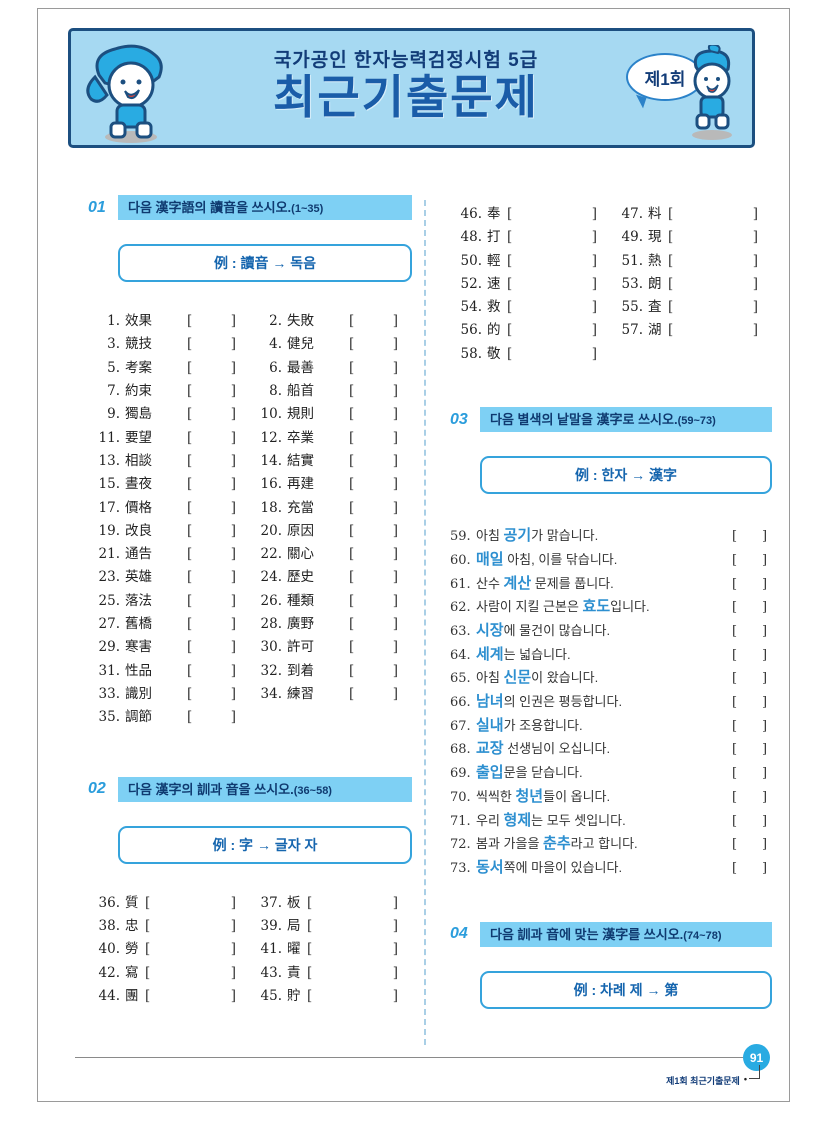  What do you see at coordinates (271, 577) in the screenshot?
I see `item-number: 24.` at bounding box center [271, 577].